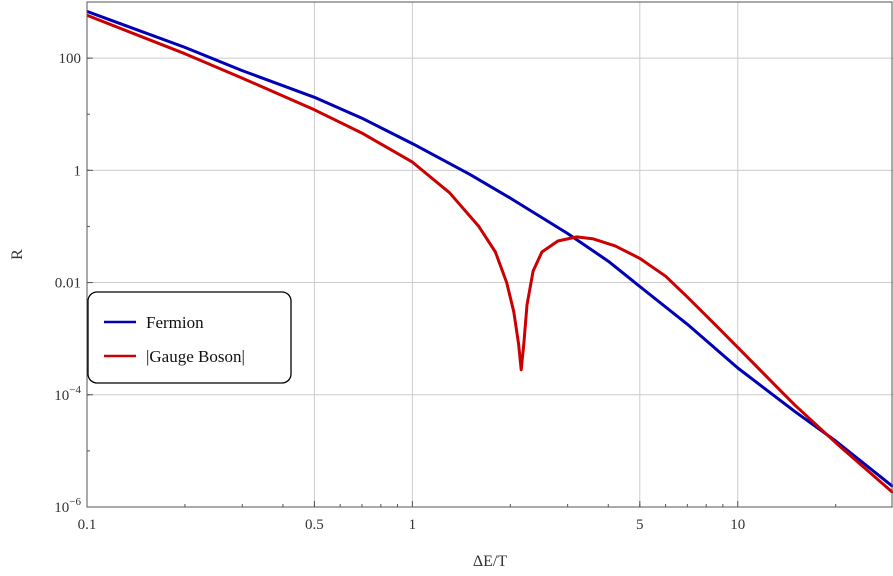 This screenshot has height=576, width=893. Describe the element at coordinates (413, 525) in the screenshot. I see `x-tick-label: 1` at that location.